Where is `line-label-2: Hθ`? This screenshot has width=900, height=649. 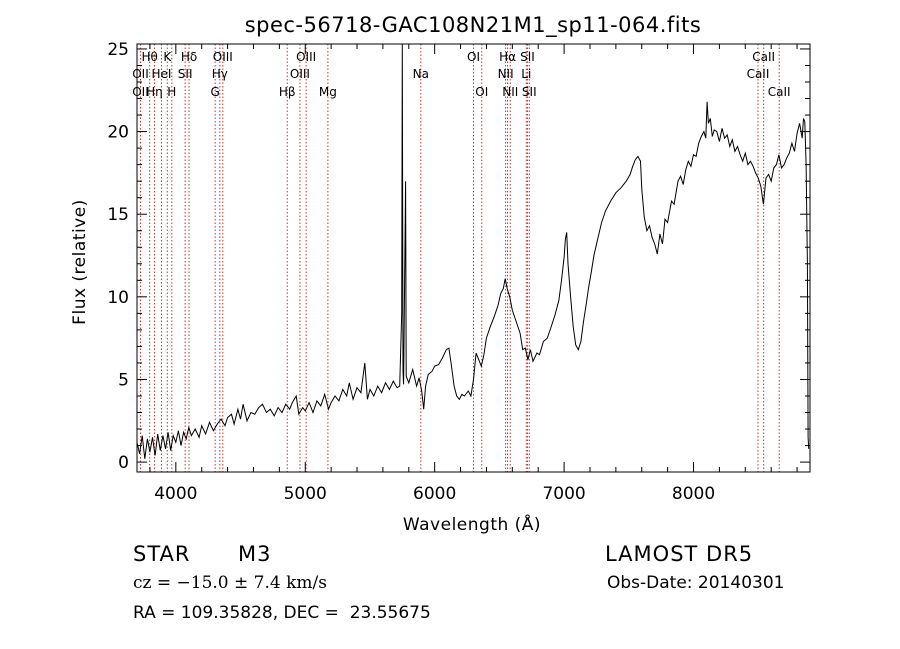
line-label-2: Hθ is located at coordinates (149, 57).